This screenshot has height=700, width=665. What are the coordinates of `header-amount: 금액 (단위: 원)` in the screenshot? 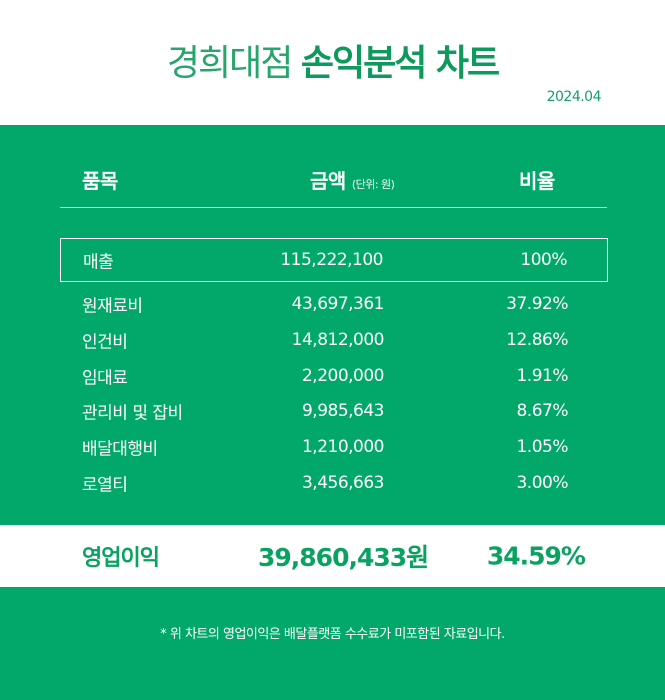 It's located at (352, 179).